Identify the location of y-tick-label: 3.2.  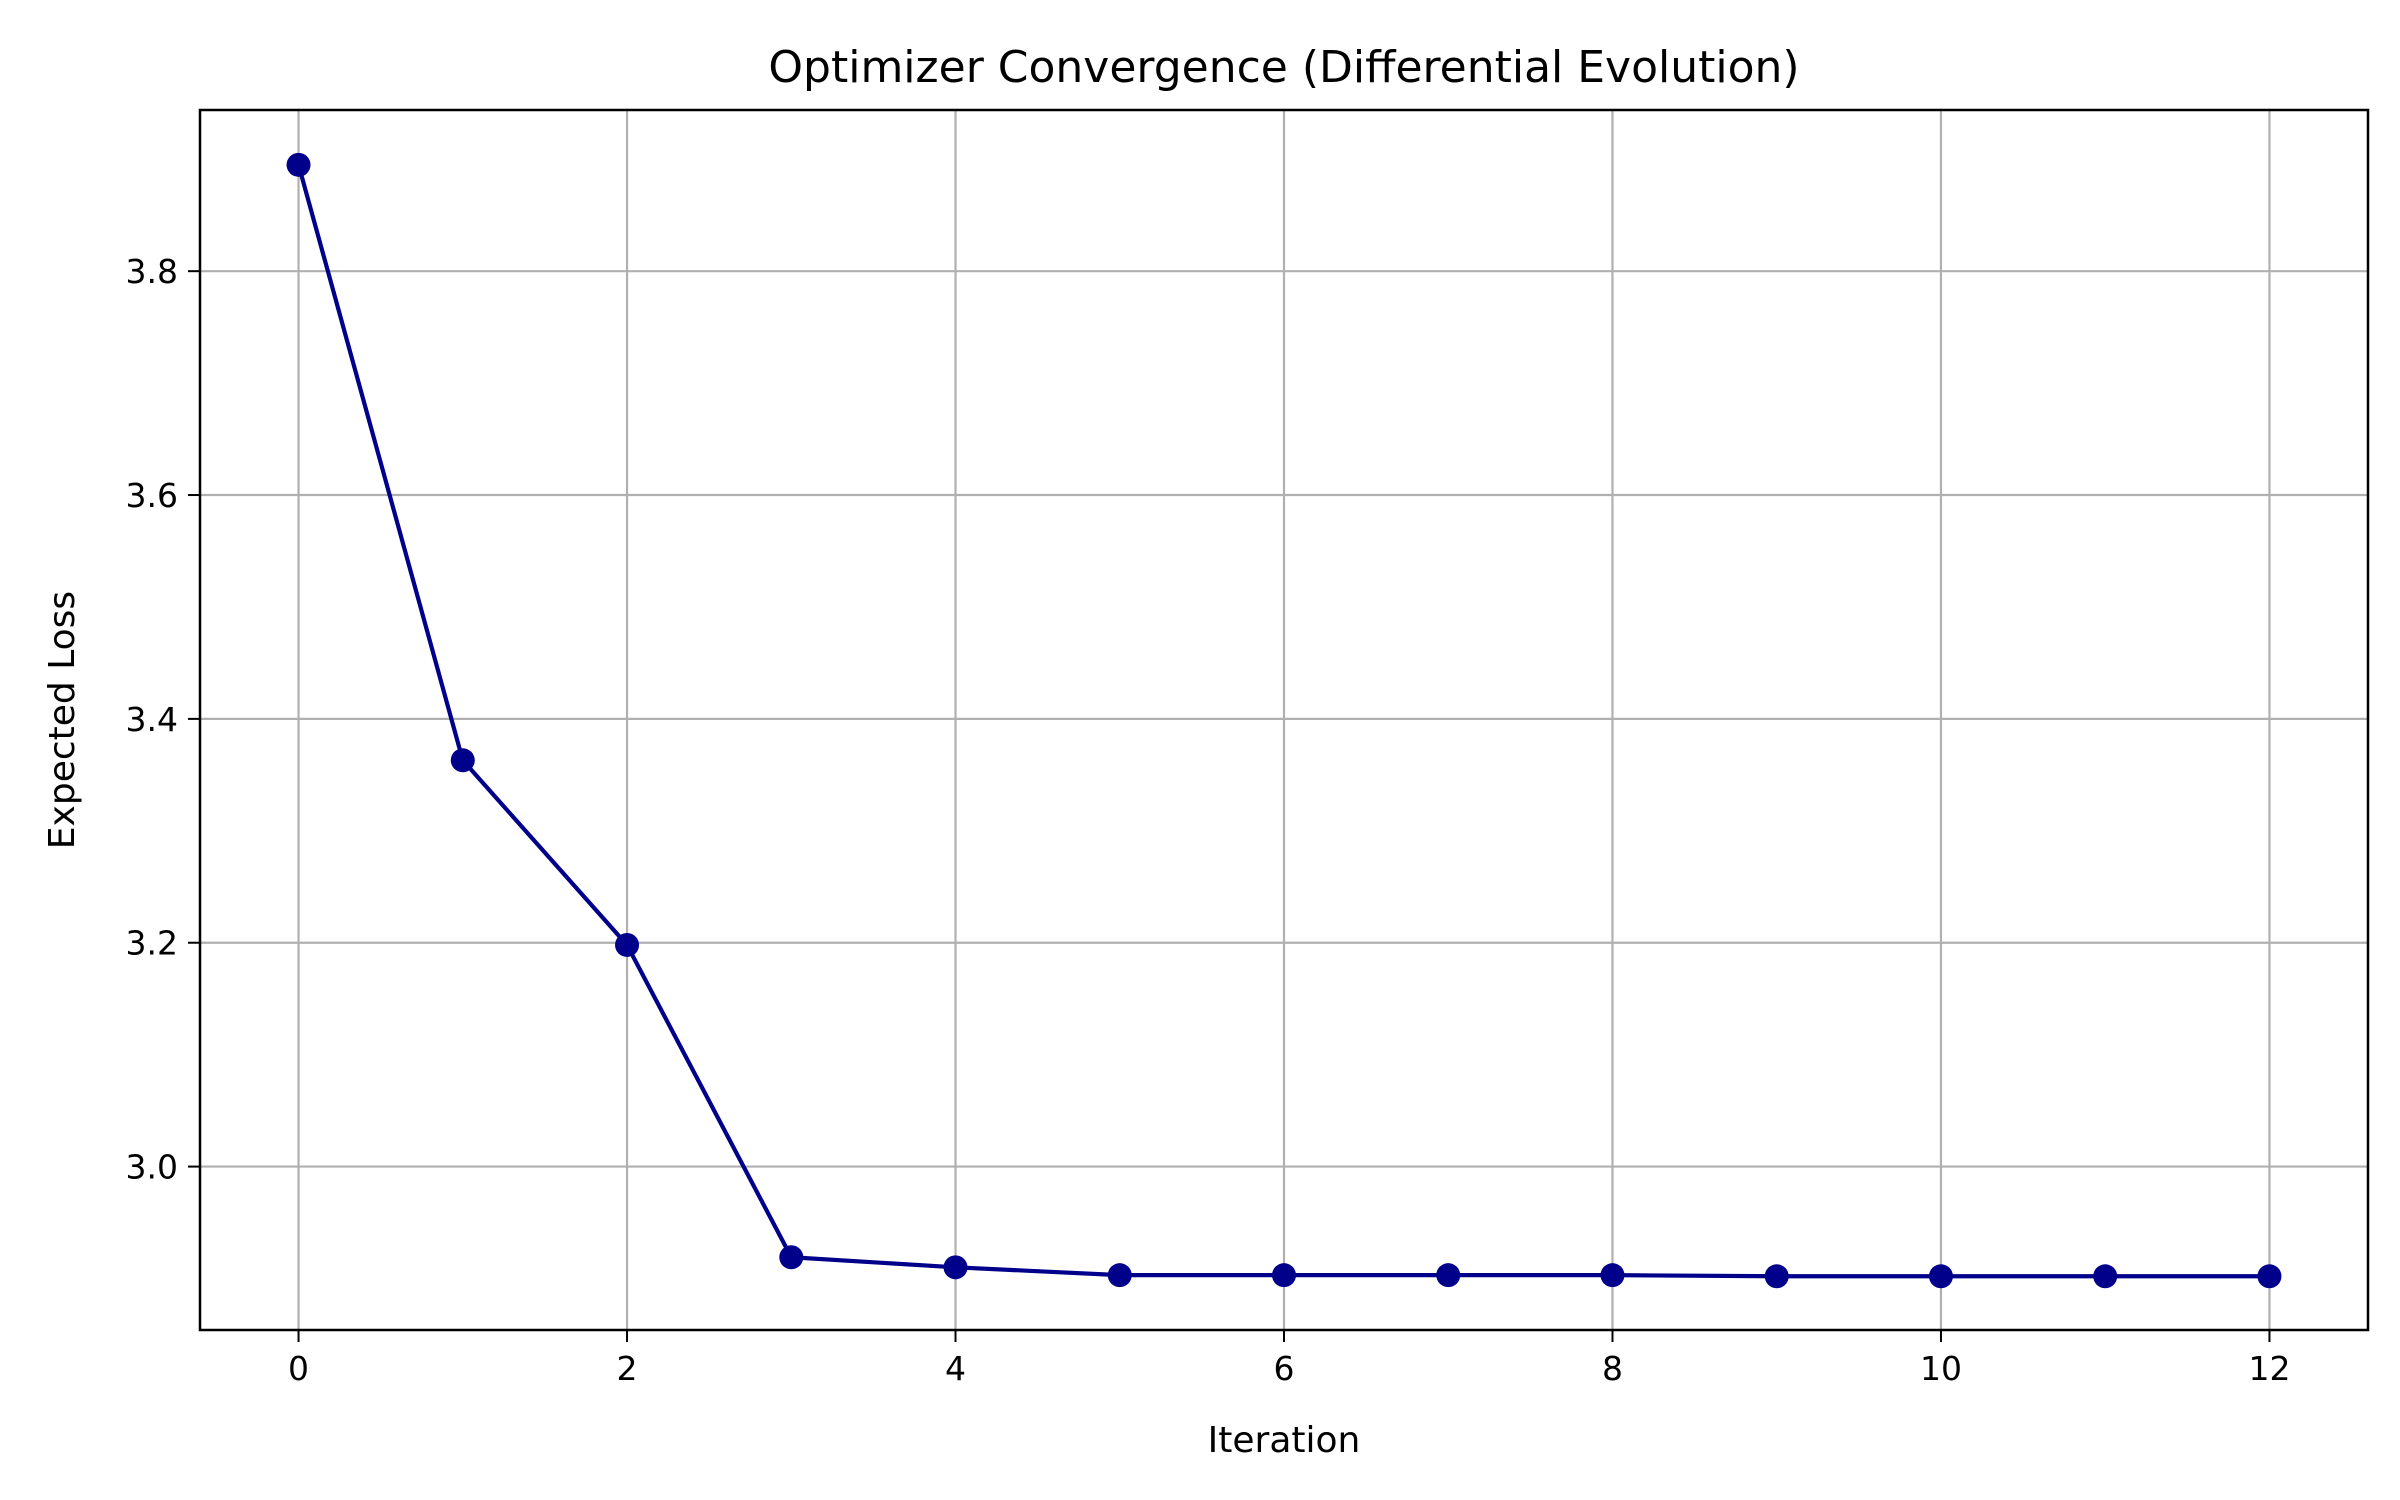
(152, 943).